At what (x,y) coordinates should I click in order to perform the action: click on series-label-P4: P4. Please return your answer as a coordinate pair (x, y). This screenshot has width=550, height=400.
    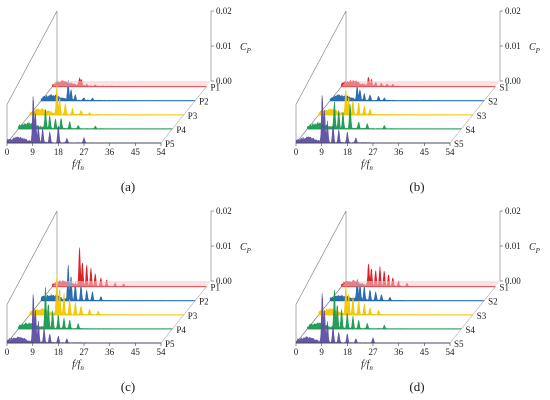
    Looking at the image, I should click on (181, 330).